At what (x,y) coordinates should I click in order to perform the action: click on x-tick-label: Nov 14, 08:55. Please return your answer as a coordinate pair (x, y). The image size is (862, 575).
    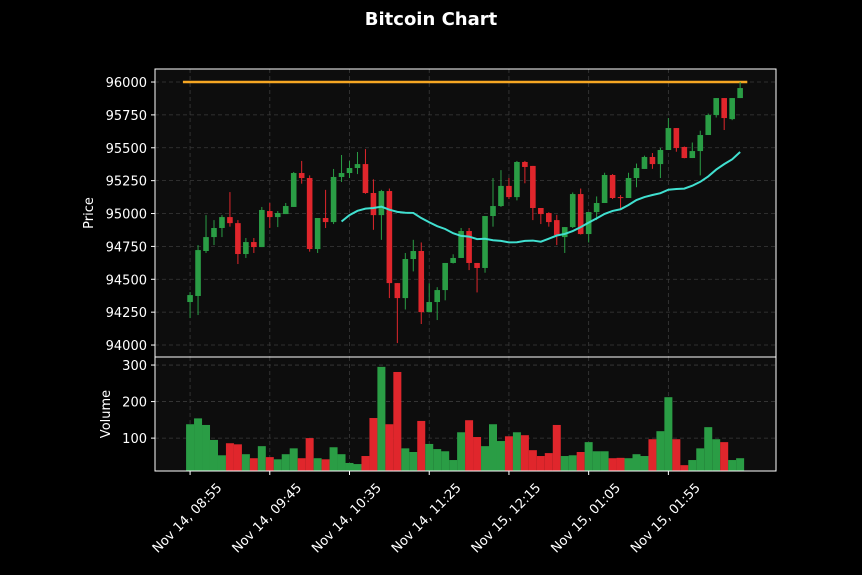
    Looking at the image, I should click on (188, 519).